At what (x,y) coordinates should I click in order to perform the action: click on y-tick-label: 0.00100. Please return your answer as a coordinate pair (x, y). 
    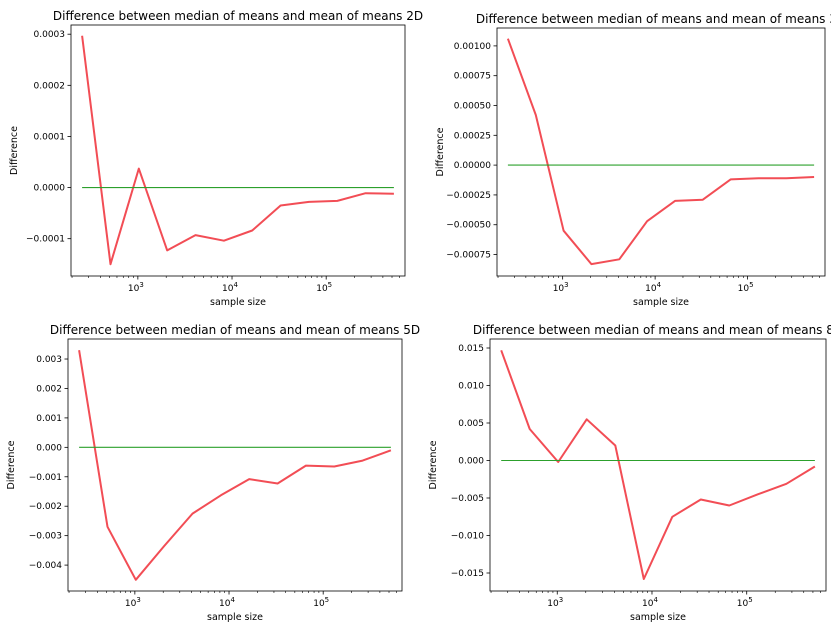
    Looking at the image, I should click on (472, 47).